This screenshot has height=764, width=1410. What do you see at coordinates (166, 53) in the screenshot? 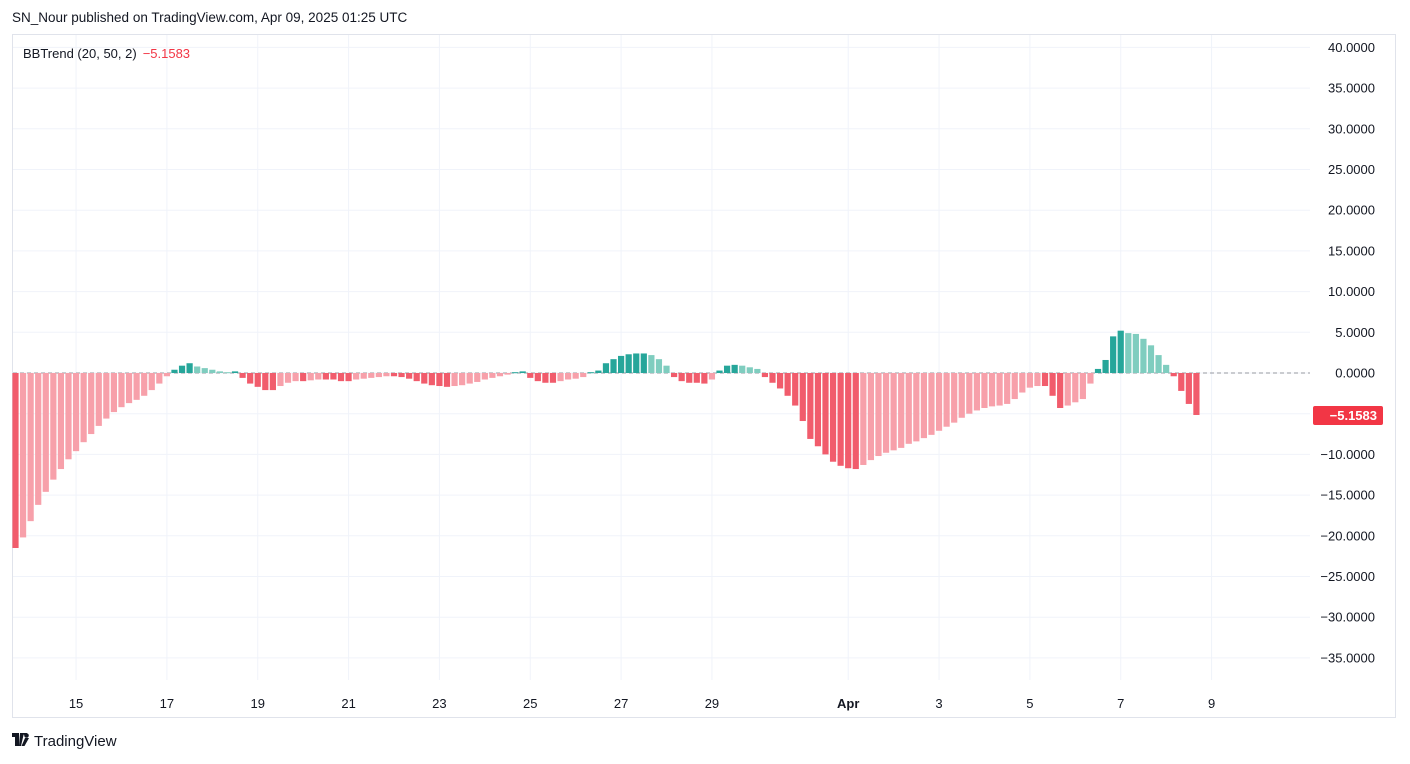
I see `indicator-value: −5.1583` at bounding box center [166, 53].